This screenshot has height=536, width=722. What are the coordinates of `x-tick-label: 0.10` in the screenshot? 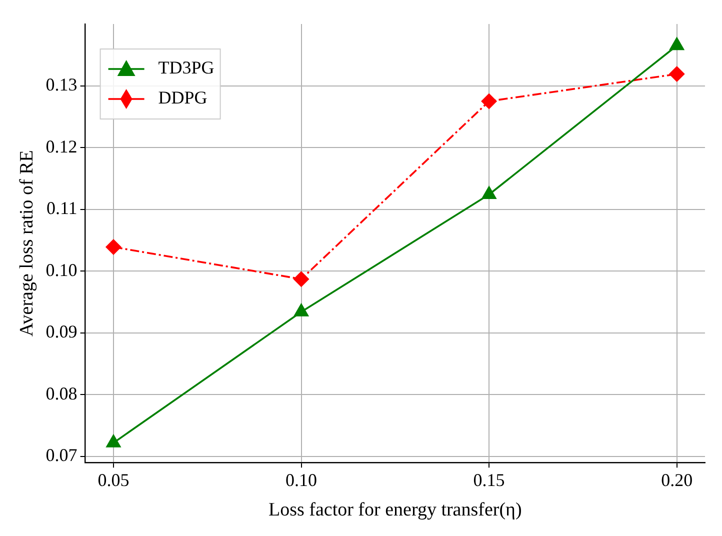 It's located at (302, 480).